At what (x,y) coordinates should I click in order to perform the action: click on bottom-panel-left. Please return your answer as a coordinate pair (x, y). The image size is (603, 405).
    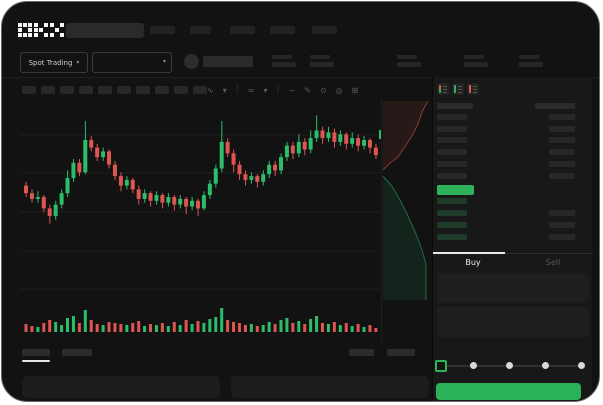
    Looking at the image, I should click on (121, 387).